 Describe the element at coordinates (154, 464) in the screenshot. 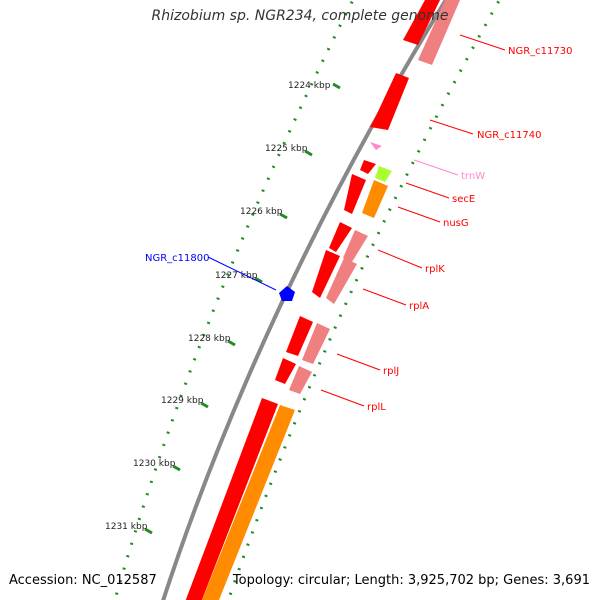

I see `kbp-label-1230: 1230 kbp` at that location.